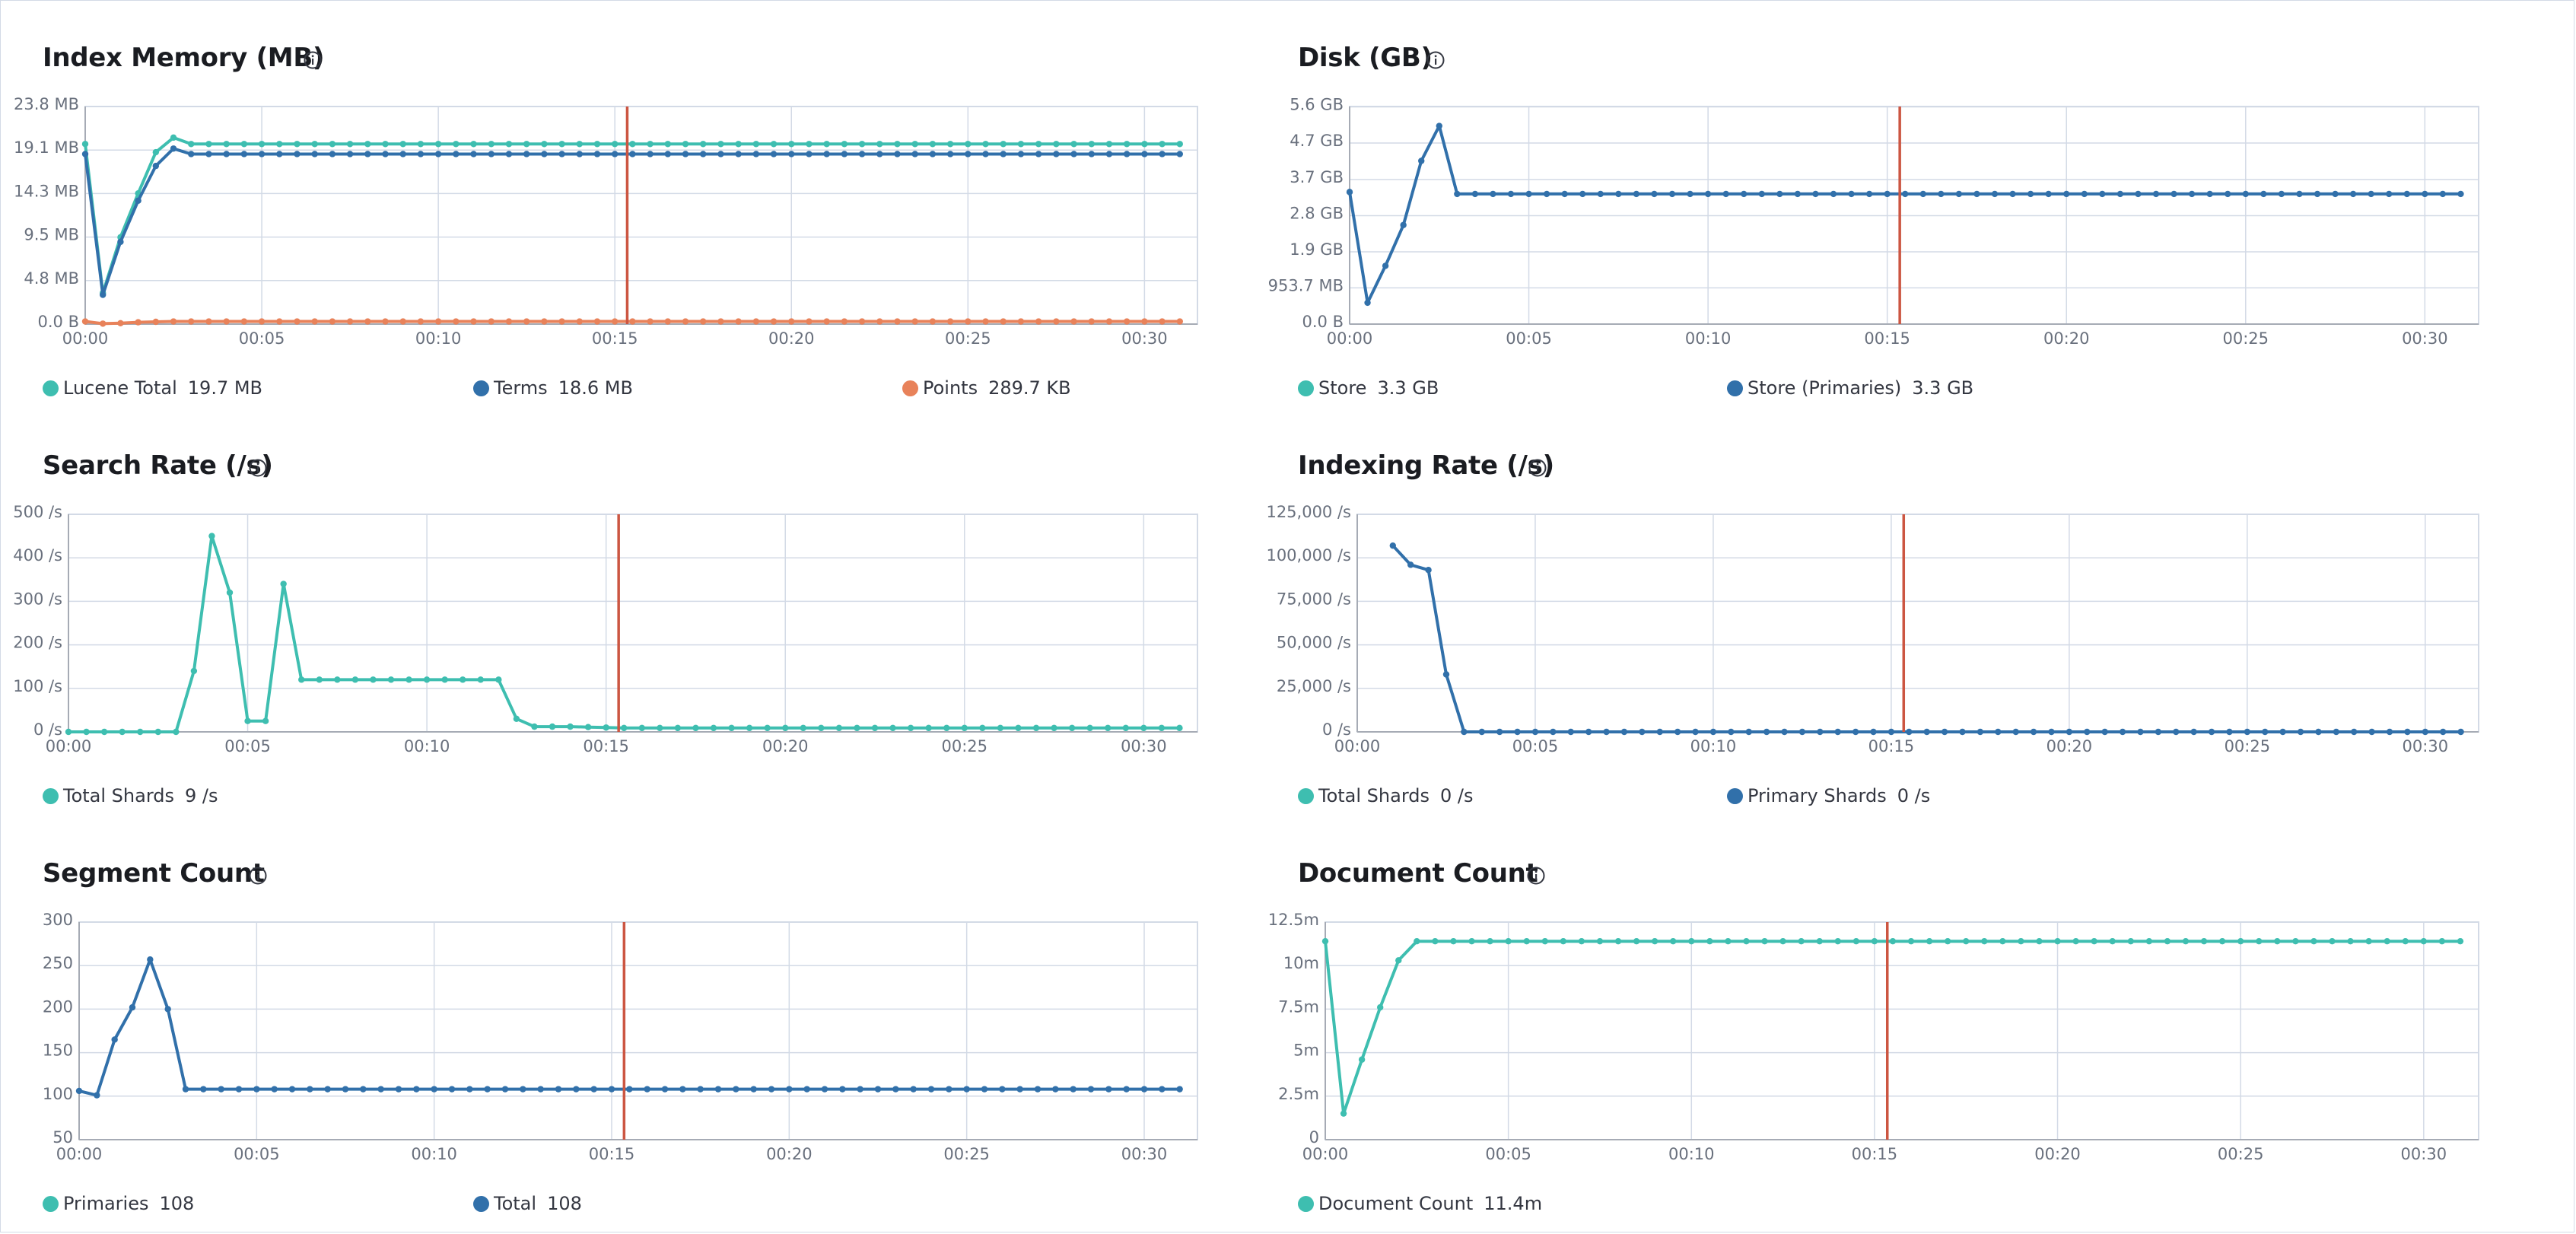  I want to click on y-tick-label: 953.7 MB, so click(1306, 285).